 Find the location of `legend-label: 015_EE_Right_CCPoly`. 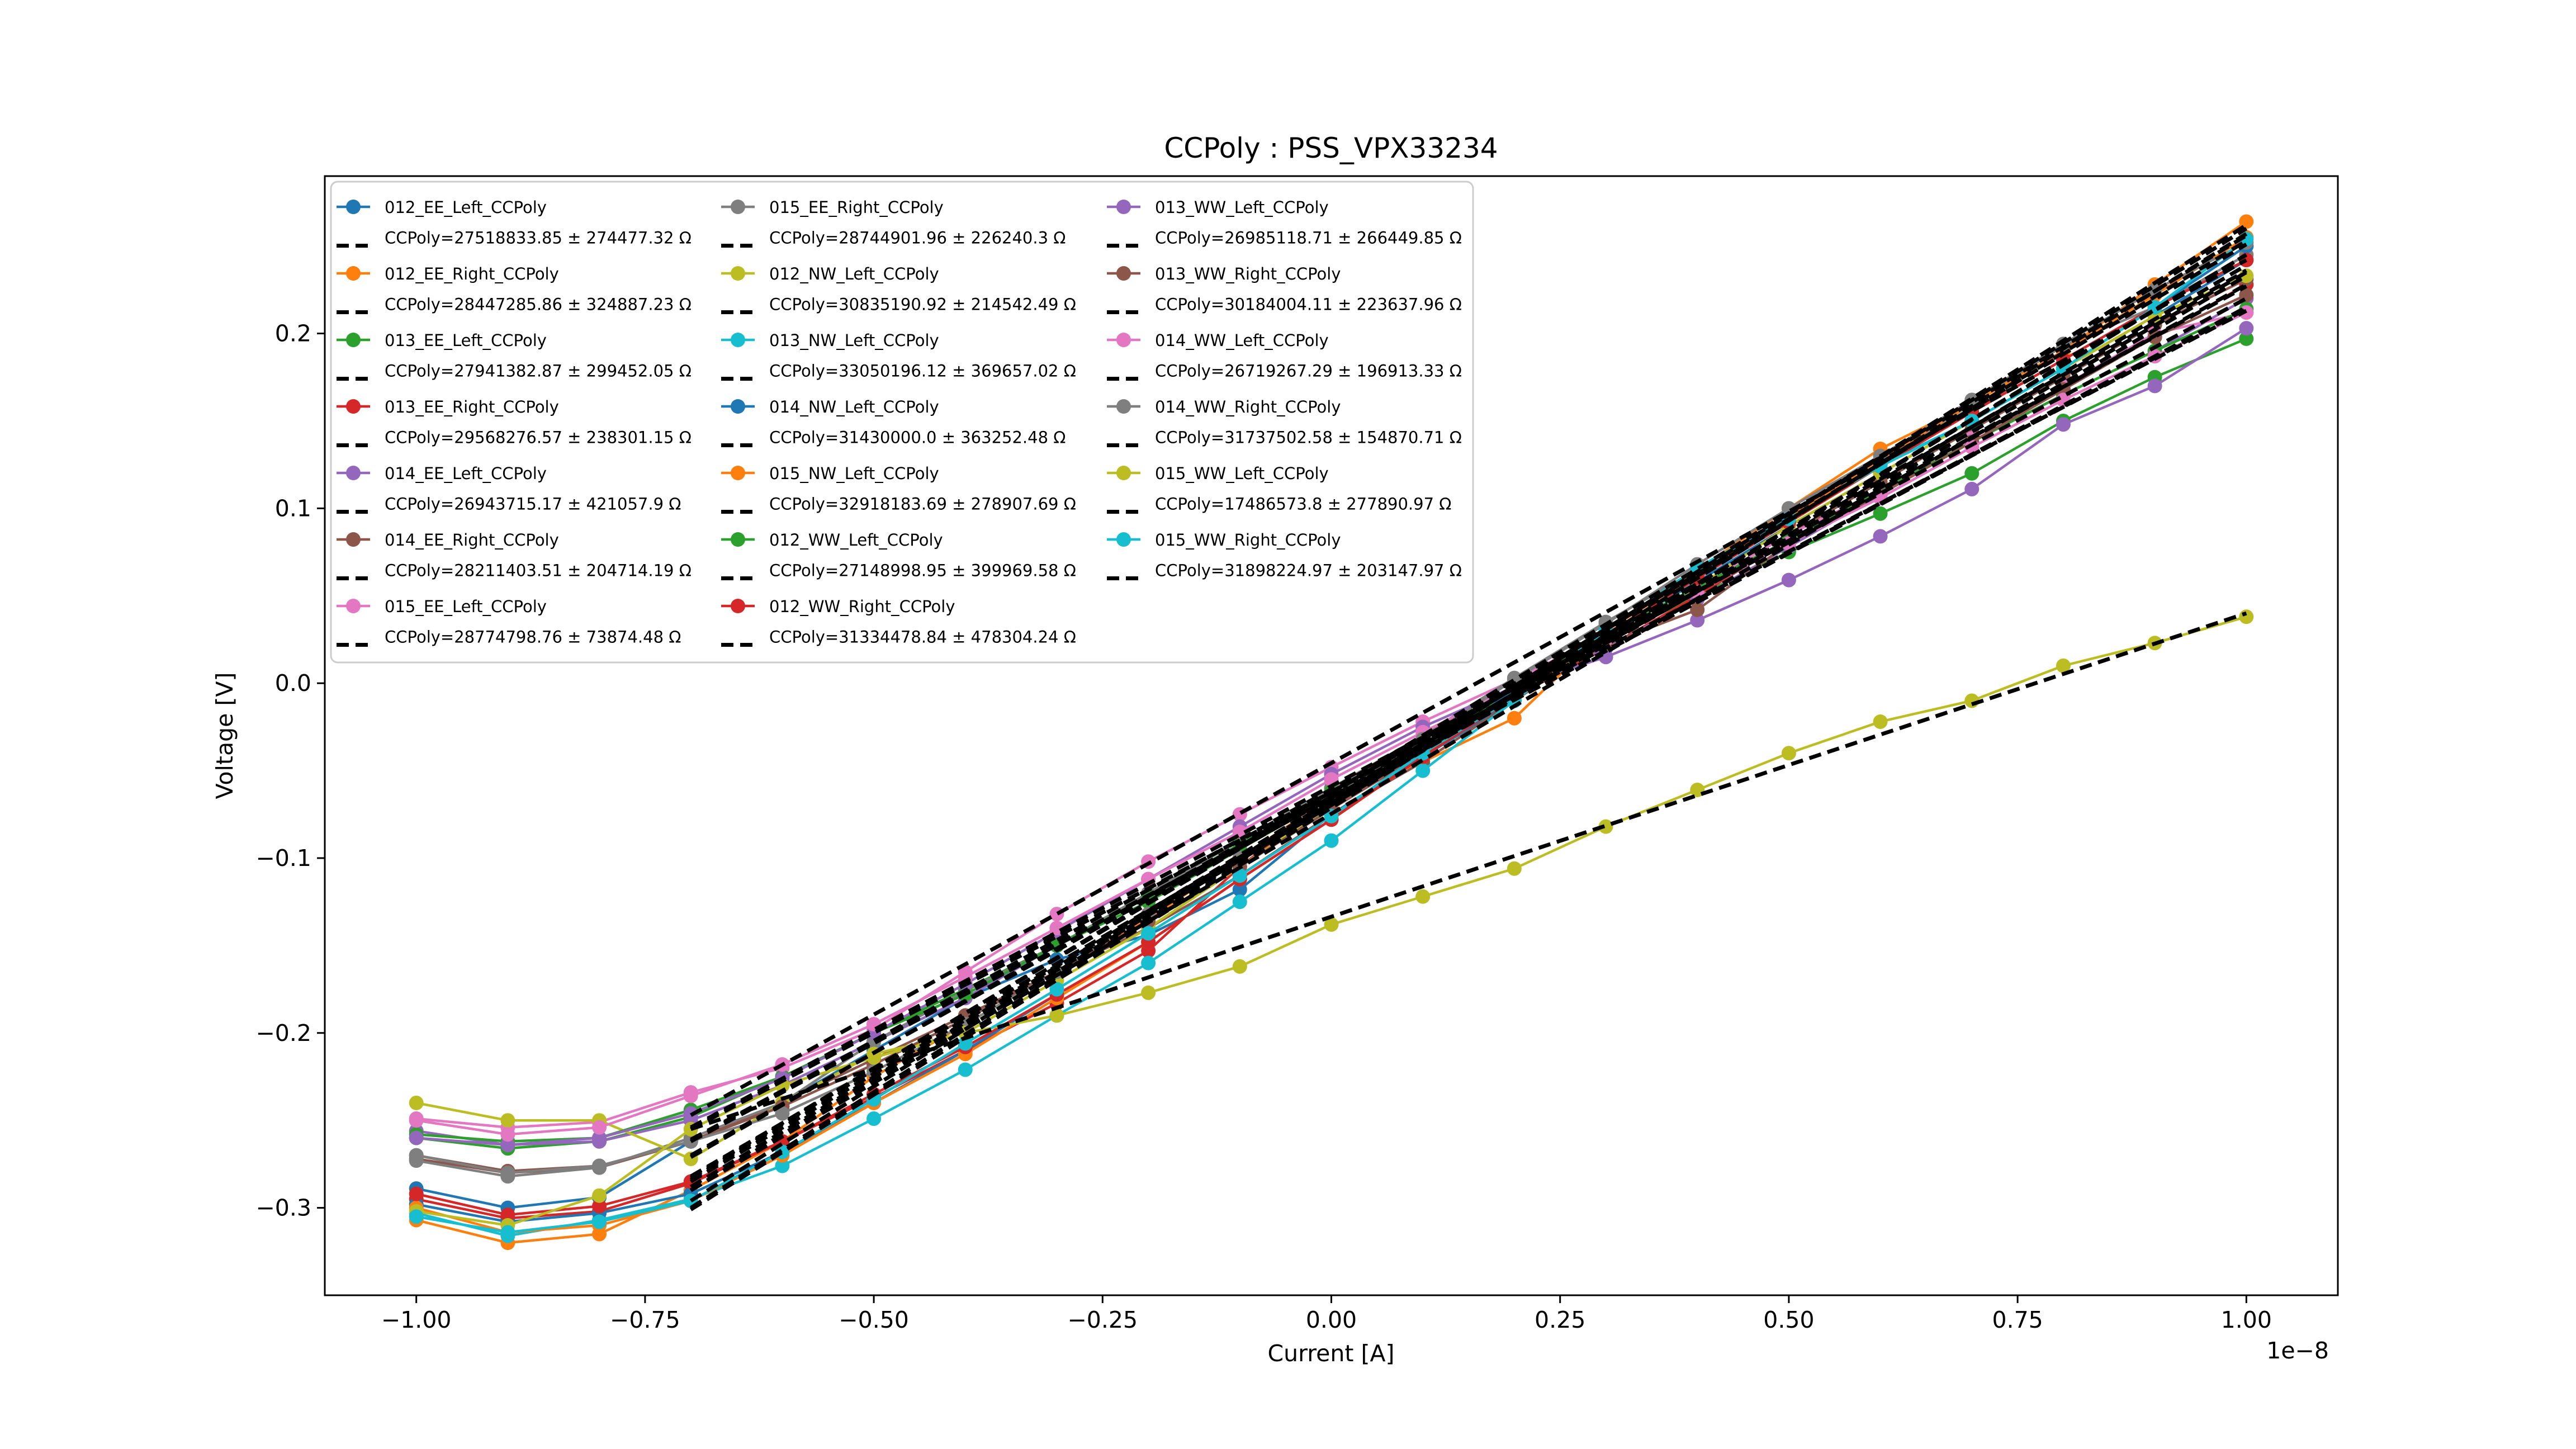

legend-label: 015_EE_Right_CCPoly is located at coordinates (857, 207).